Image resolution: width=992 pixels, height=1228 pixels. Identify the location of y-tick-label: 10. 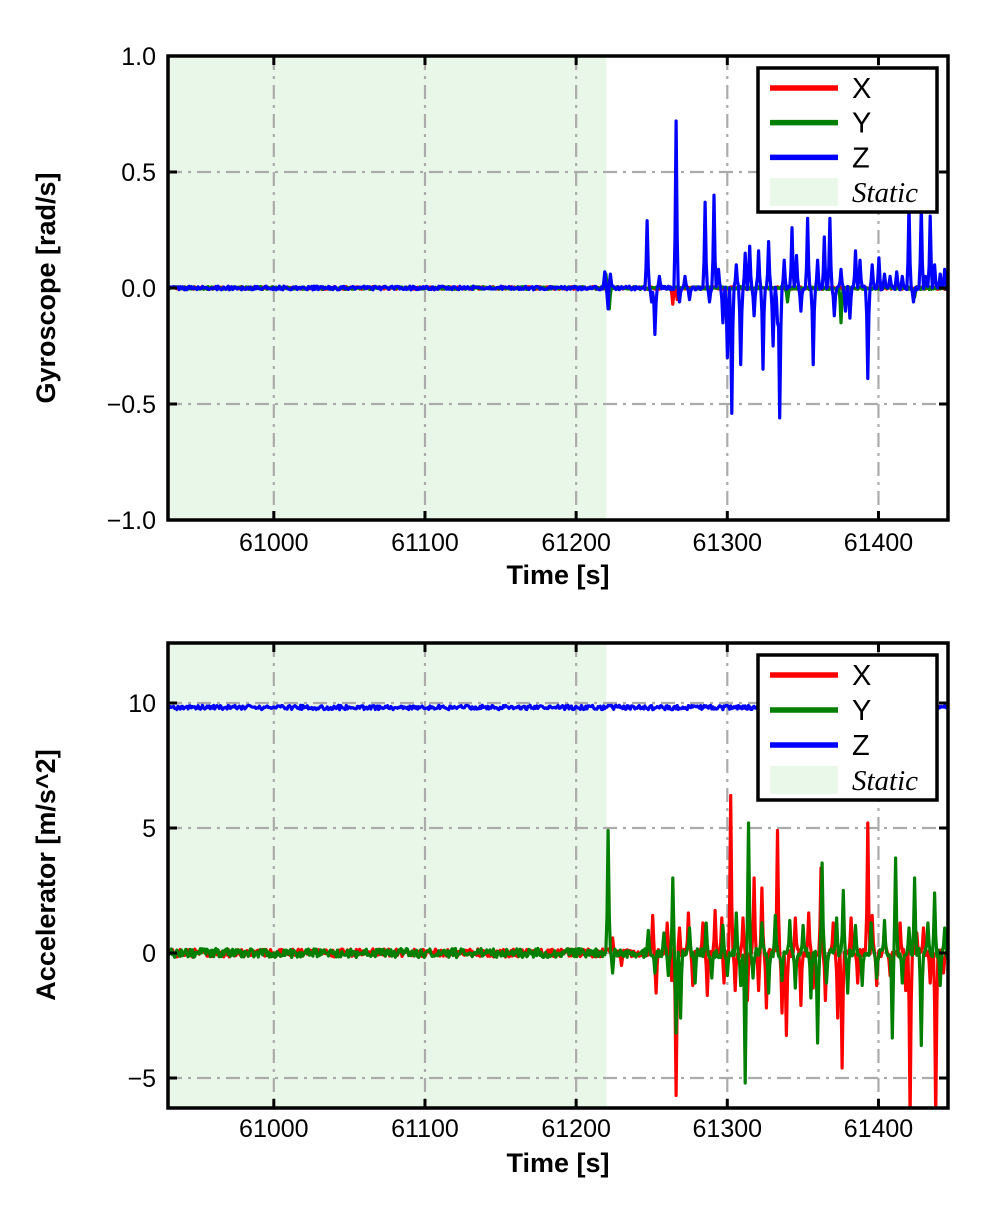
(142, 704).